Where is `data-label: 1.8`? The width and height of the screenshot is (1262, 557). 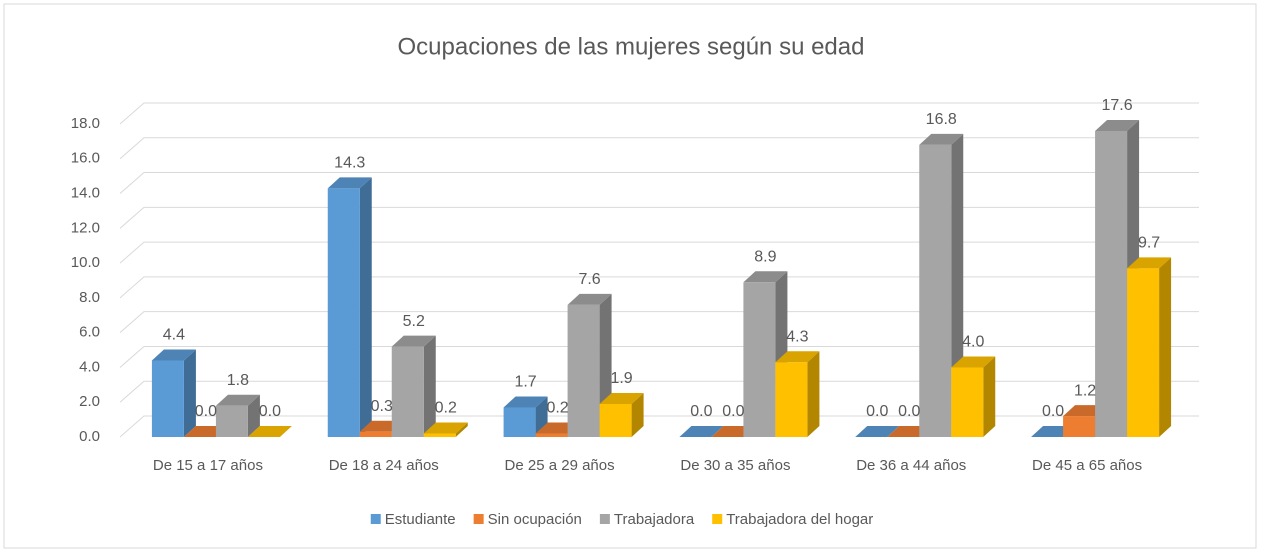 data-label: 1.8 is located at coordinates (238, 380).